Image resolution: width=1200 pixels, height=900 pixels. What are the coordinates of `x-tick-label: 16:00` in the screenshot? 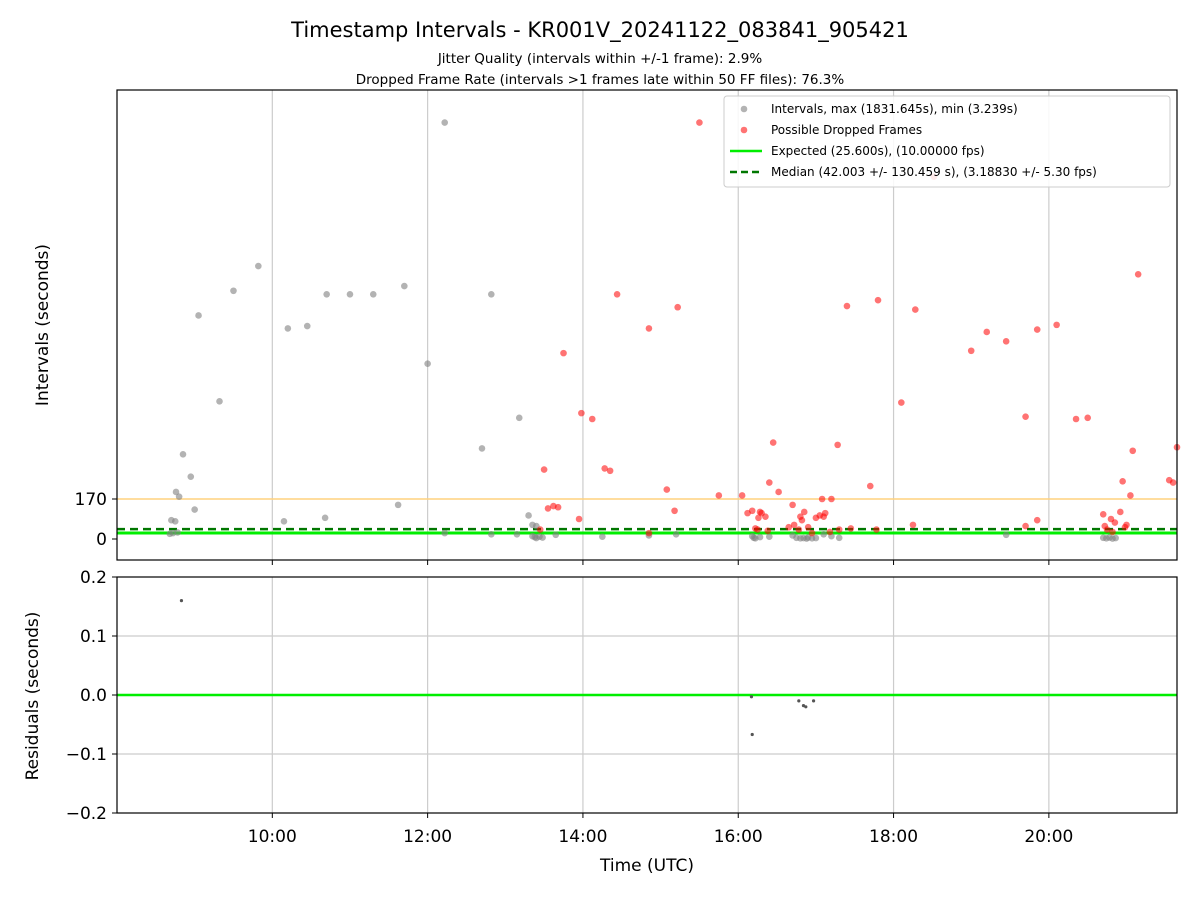 It's located at (738, 837).